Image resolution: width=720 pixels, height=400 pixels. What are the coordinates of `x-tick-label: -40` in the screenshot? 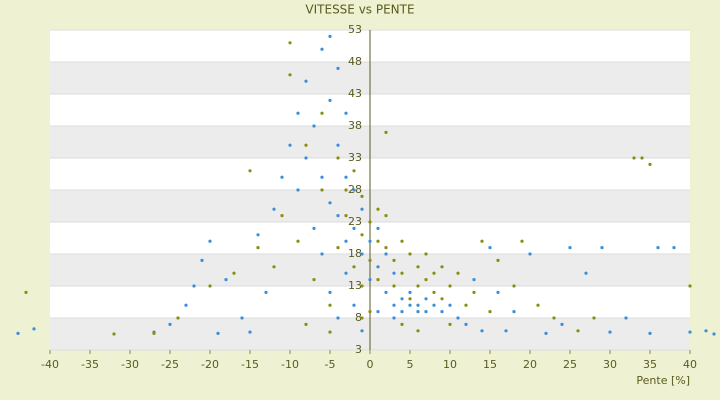 It's located at (50, 364).